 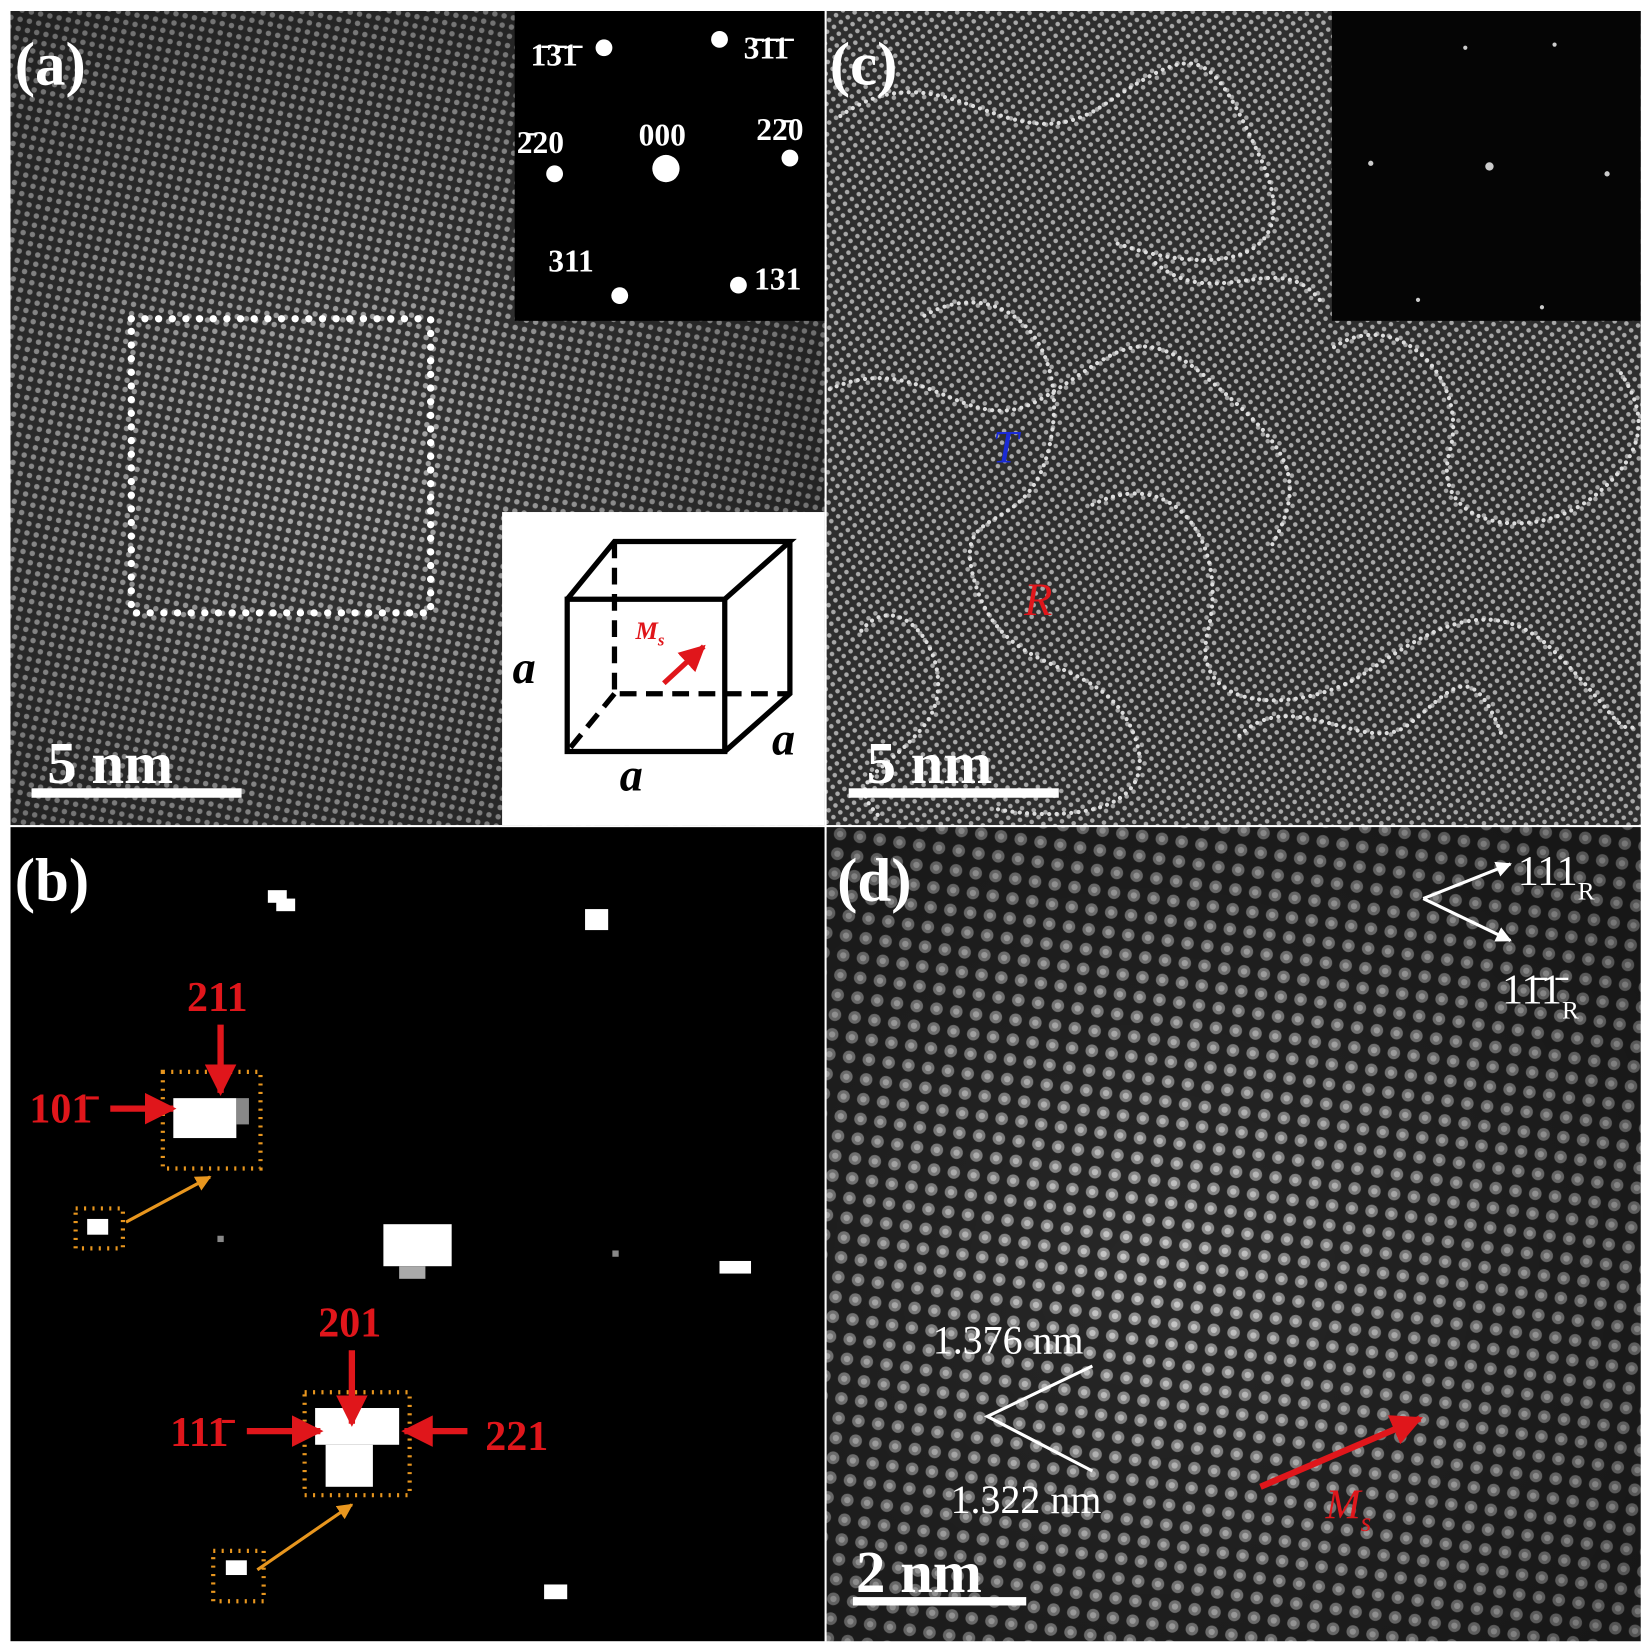 I want to click on spot-label: 101̄, so click(x=64, y=1109).